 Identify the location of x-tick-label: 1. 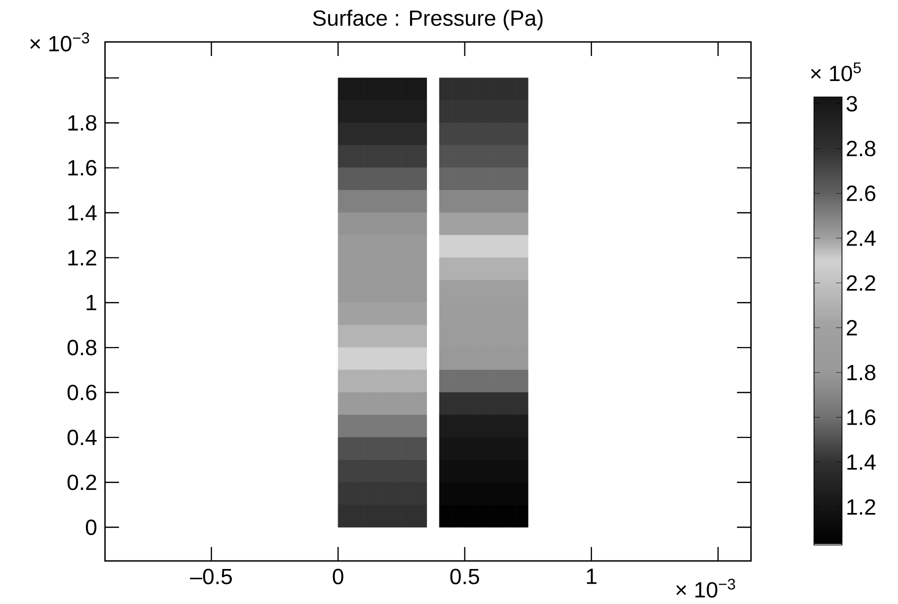
(591, 576).